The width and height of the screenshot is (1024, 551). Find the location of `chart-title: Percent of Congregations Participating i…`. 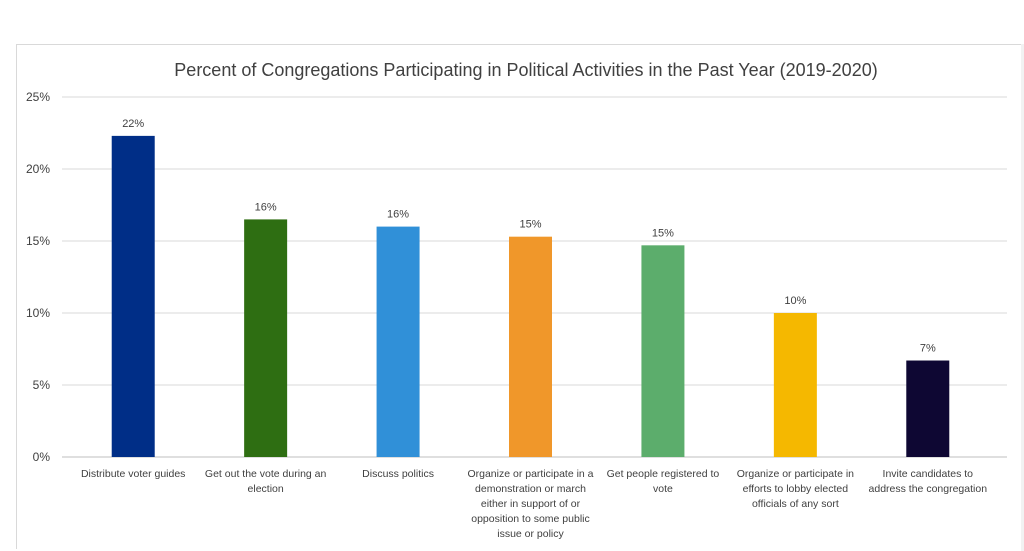

chart-title: Percent of Congregations Participating i… is located at coordinates (525, 70).